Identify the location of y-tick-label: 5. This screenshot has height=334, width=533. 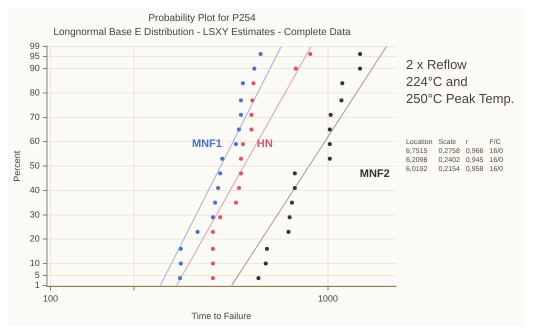
(37, 275).